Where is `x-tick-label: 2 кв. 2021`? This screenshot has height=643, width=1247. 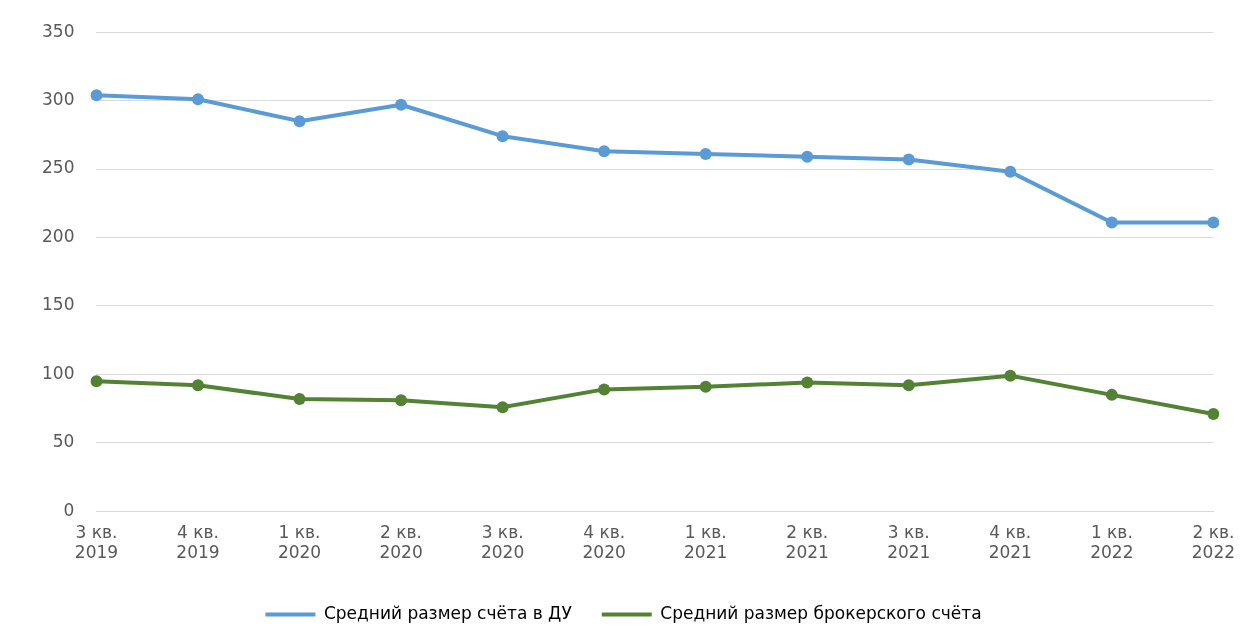 x-tick-label: 2 кв. 2021 is located at coordinates (807, 542).